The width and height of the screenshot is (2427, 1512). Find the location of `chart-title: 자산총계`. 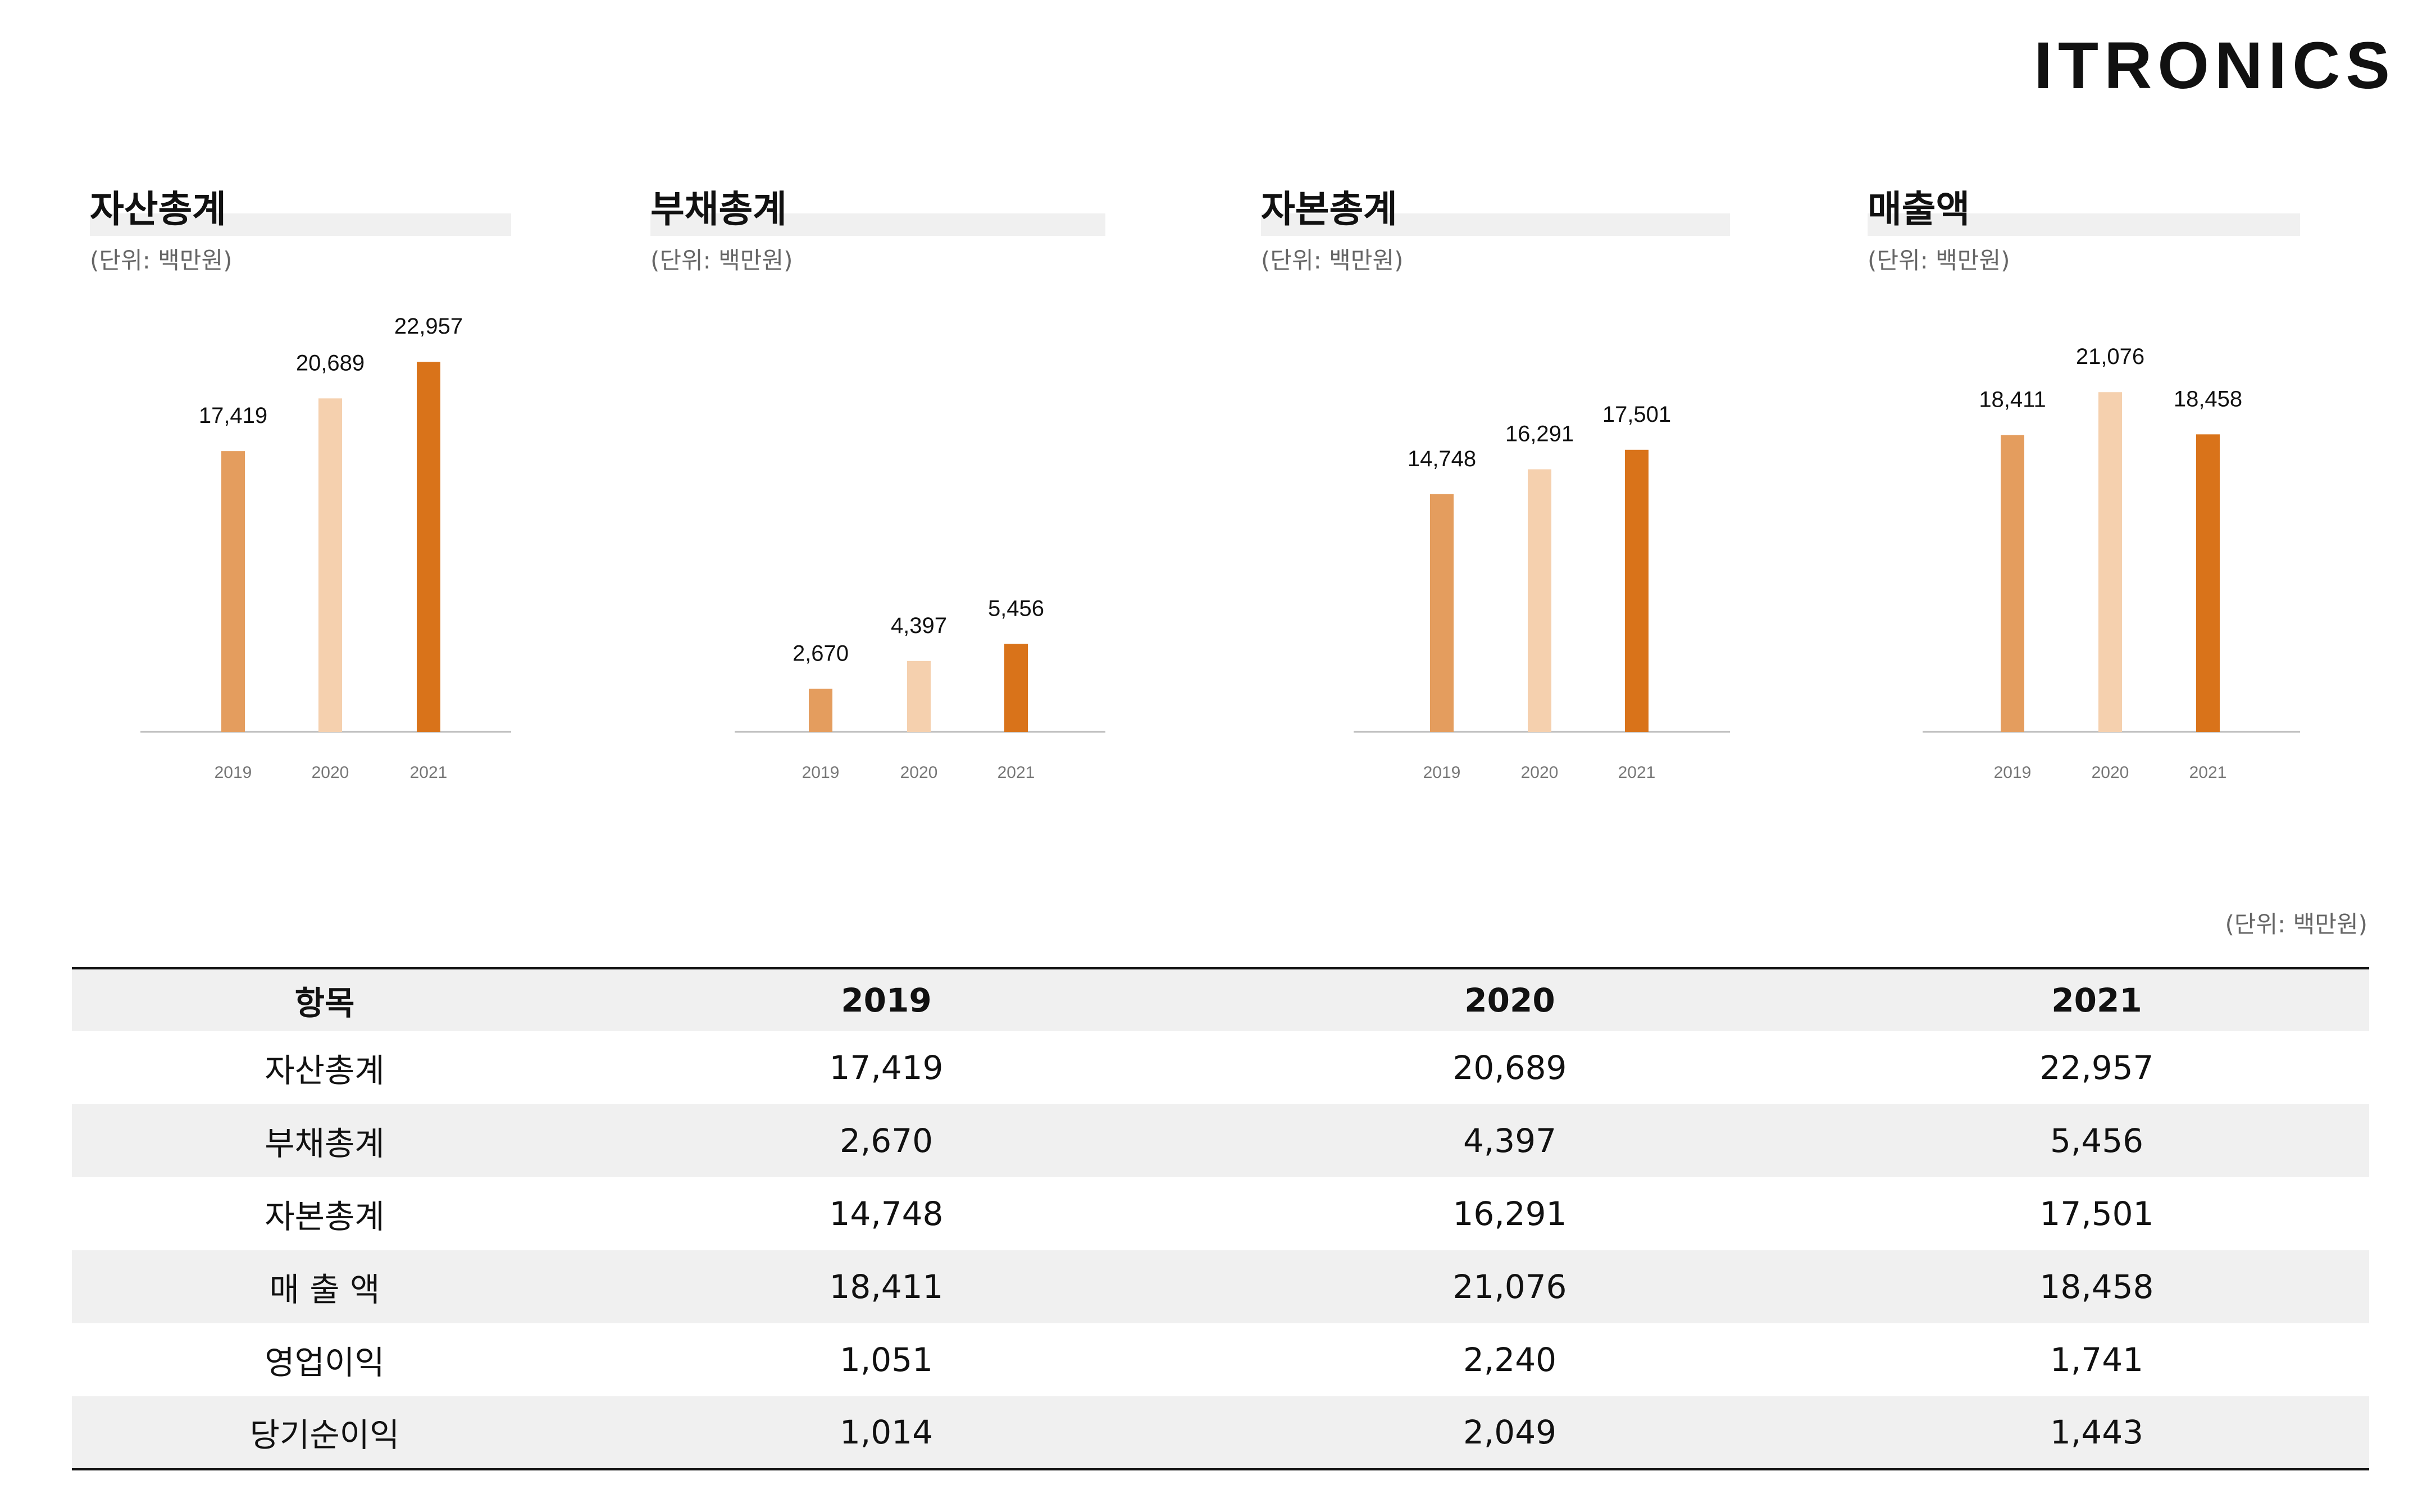

chart-title: 자산총계 is located at coordinates (158, 209).